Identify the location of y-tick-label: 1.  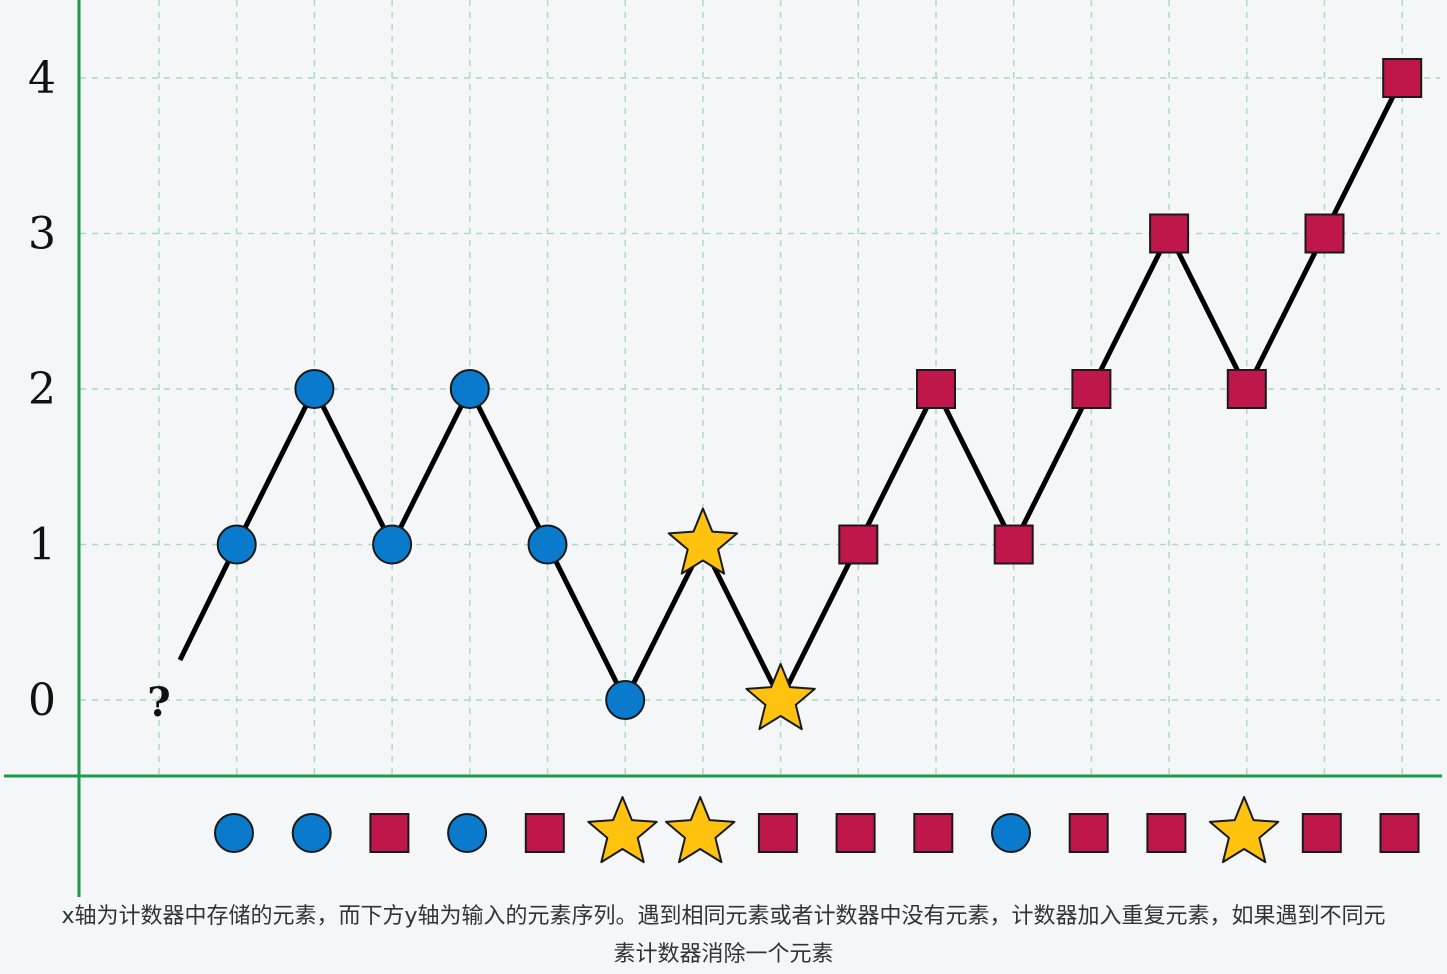
(42, 545).